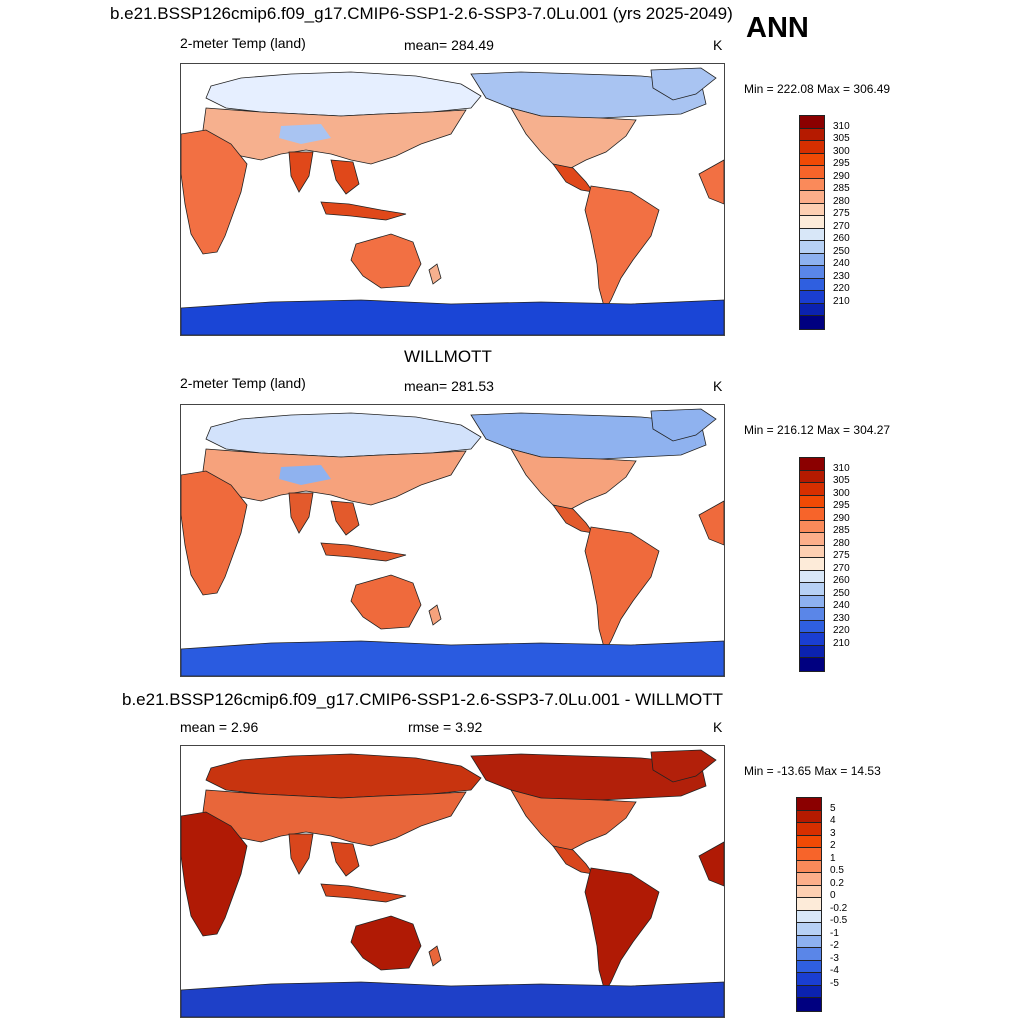  Describe the element at coordinates (448, 356) in the screenshot. I see `panel-obs-title: WILLMOTT` at that location.